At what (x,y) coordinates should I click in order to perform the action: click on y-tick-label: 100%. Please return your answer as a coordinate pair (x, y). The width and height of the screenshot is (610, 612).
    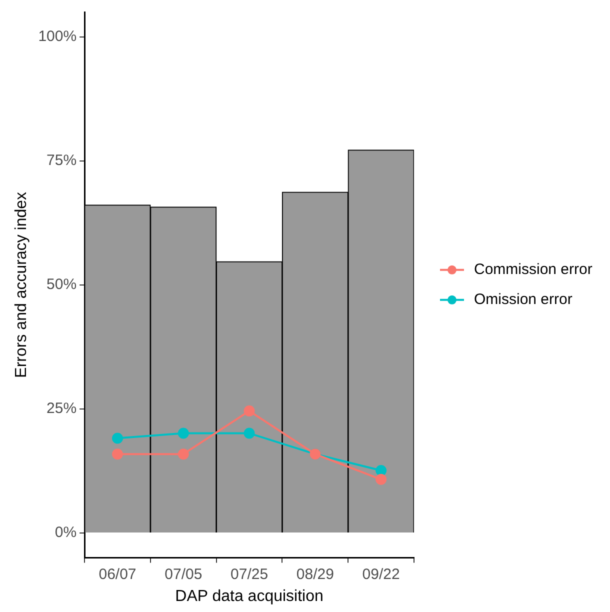
    Looking at the image, I should click on (57, 36).